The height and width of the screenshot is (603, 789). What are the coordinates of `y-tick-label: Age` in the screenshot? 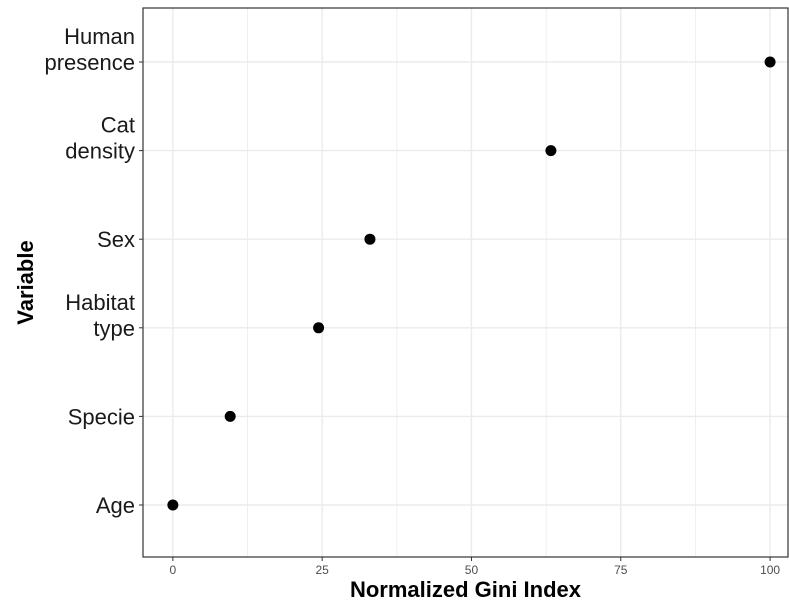 It's located at (115, 505).